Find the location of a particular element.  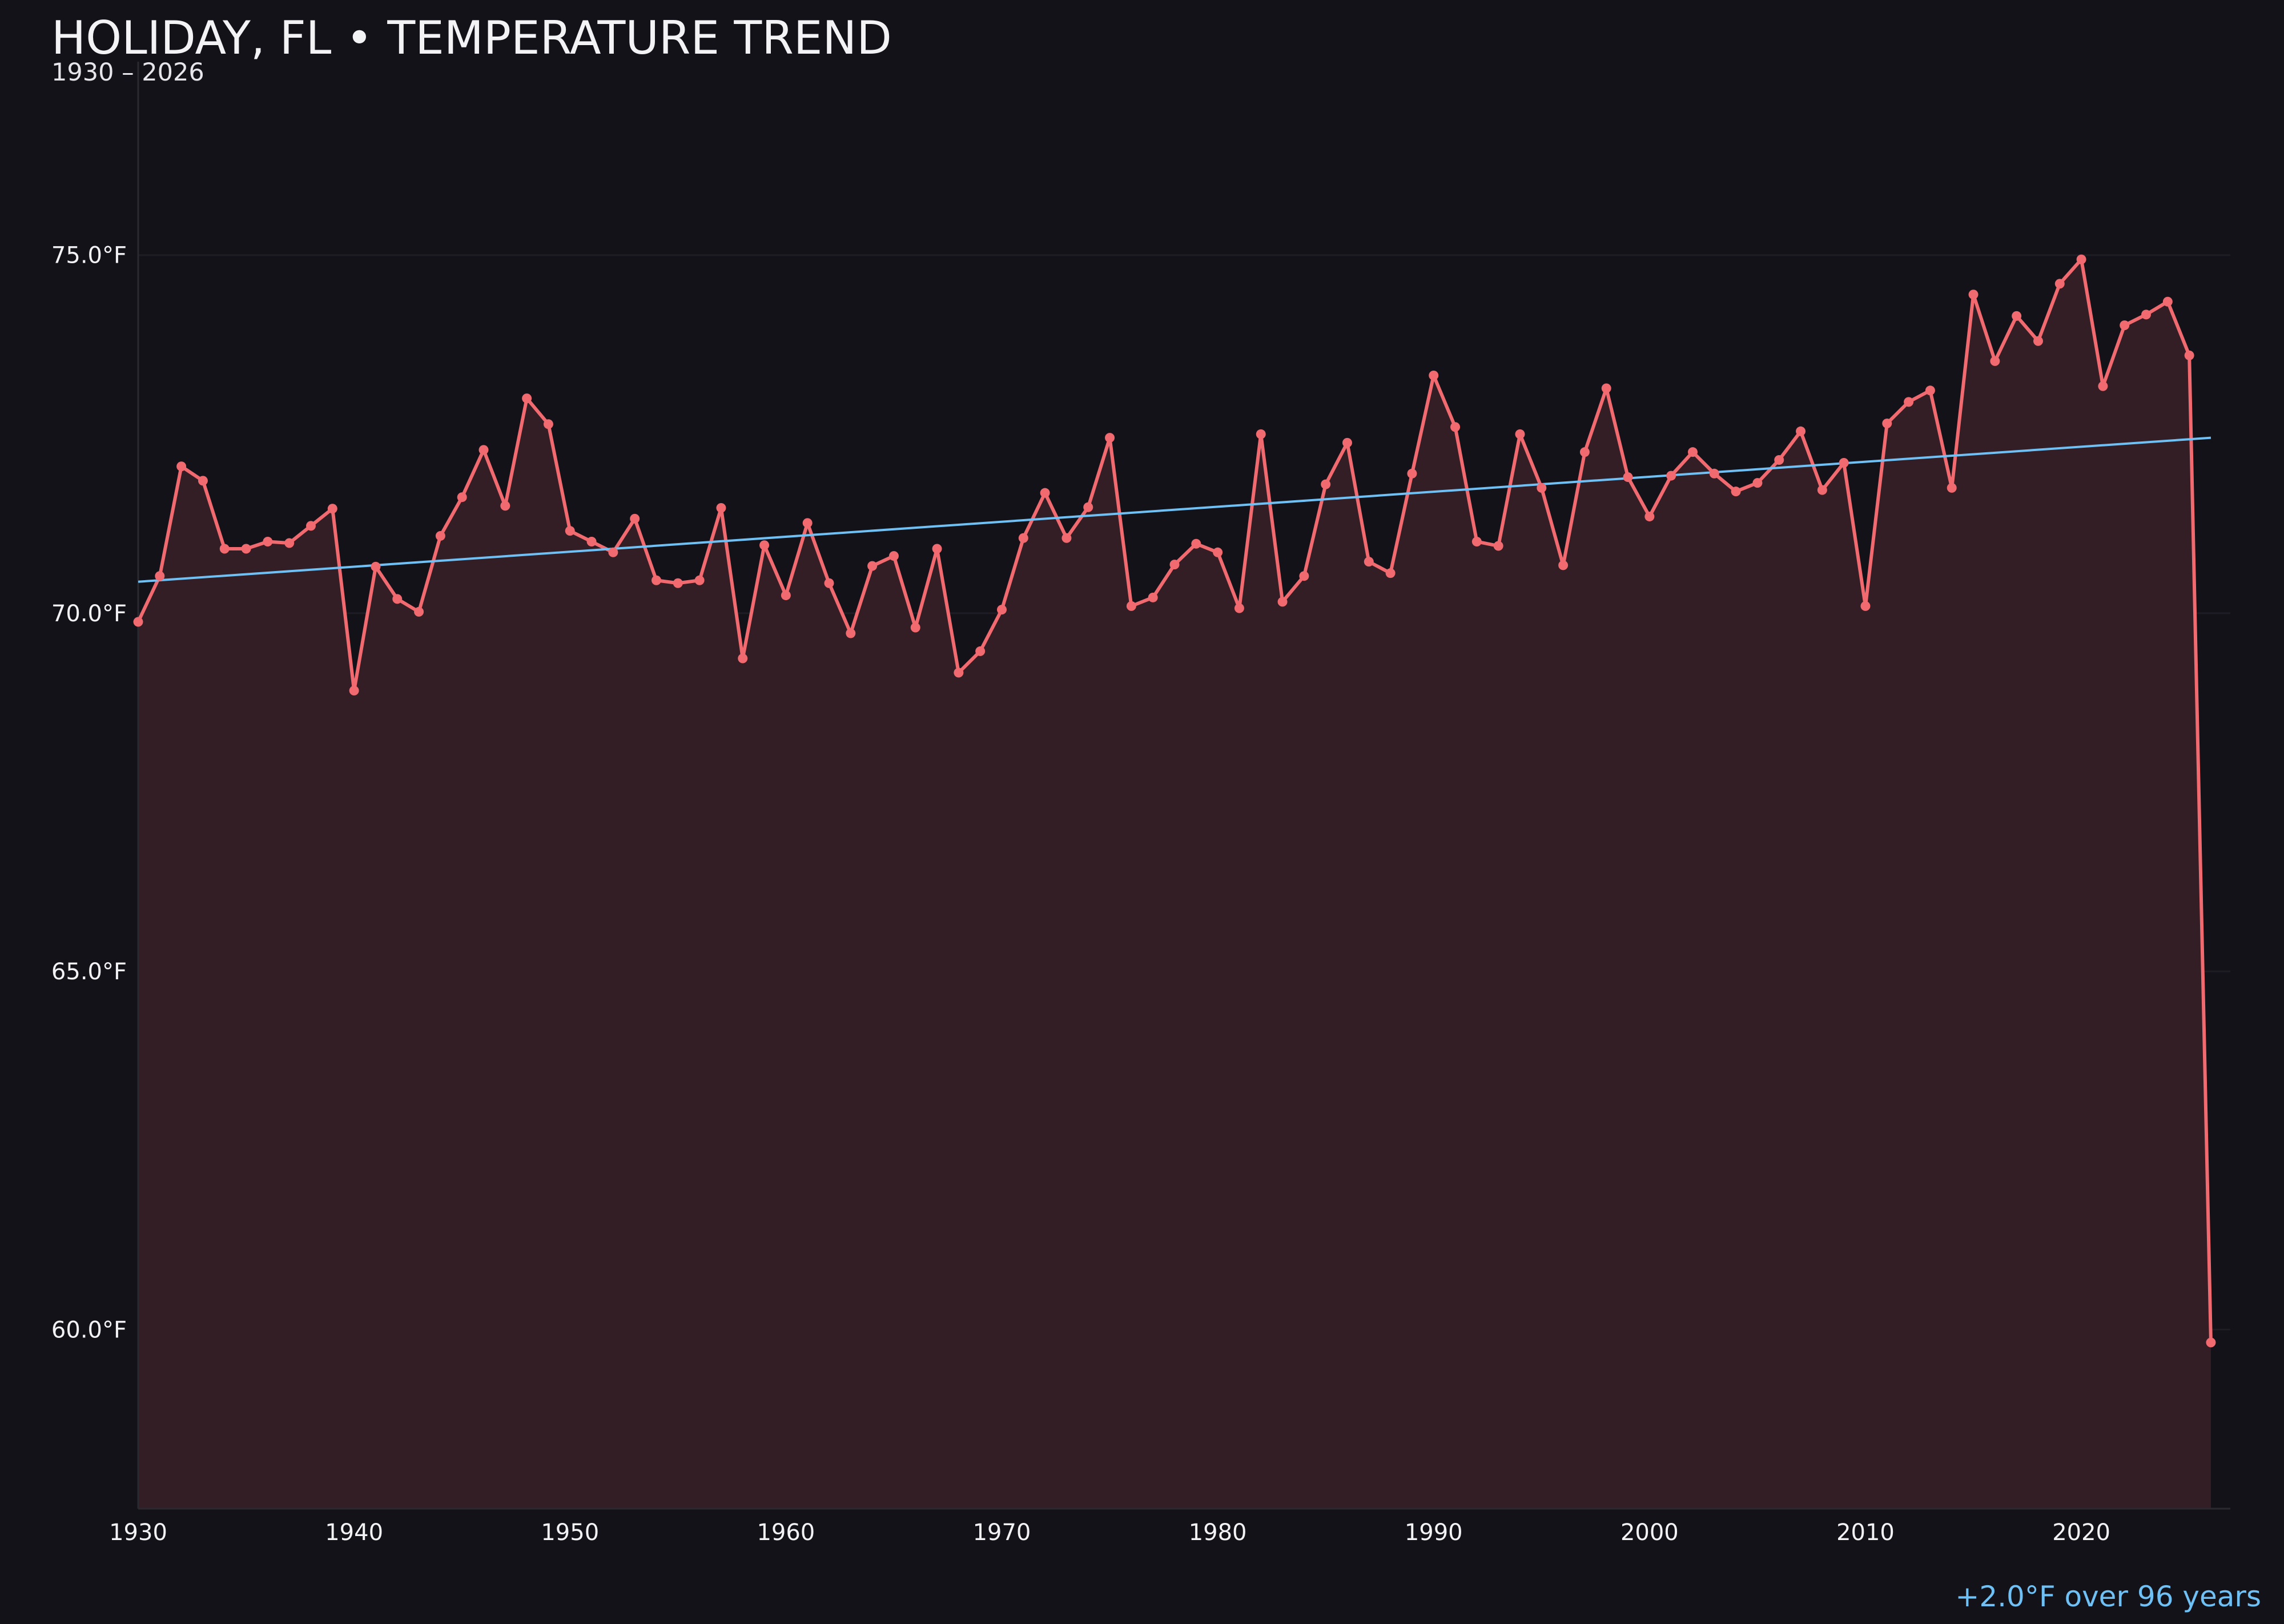

data-point-1986 is located at coordinates (1347, 442).